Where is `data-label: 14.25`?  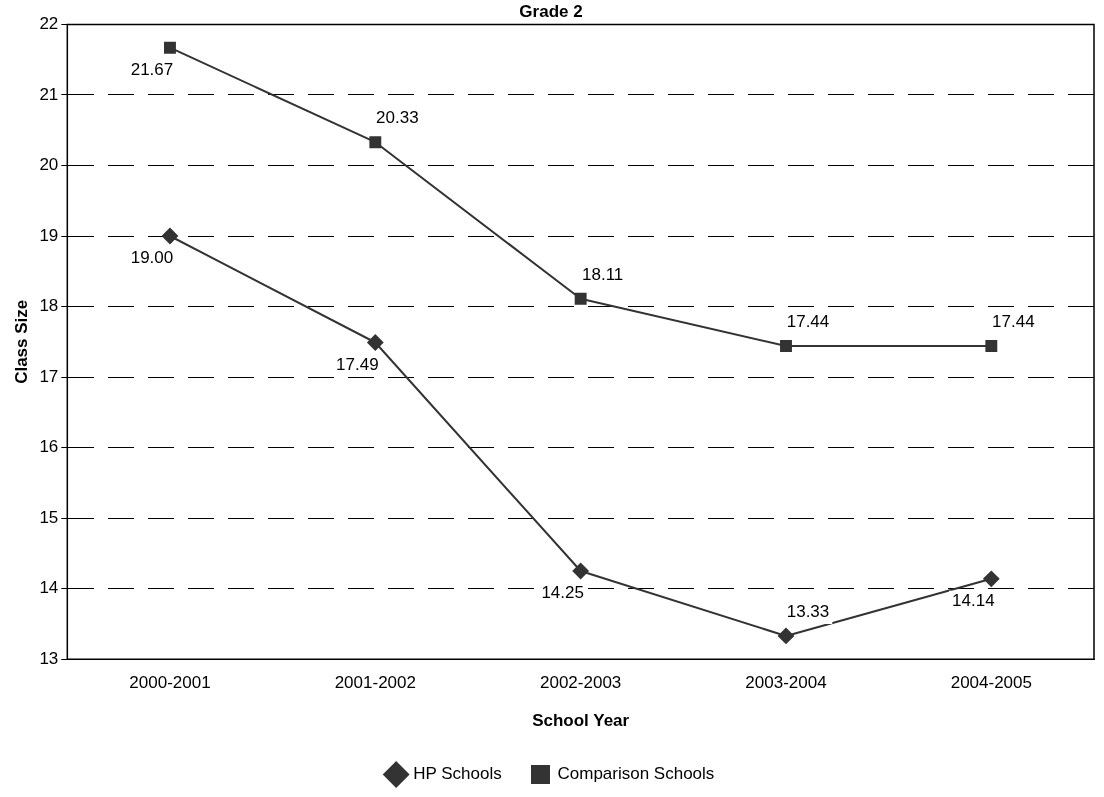
data-label: 14.25 is located at coordinates (562, 593).